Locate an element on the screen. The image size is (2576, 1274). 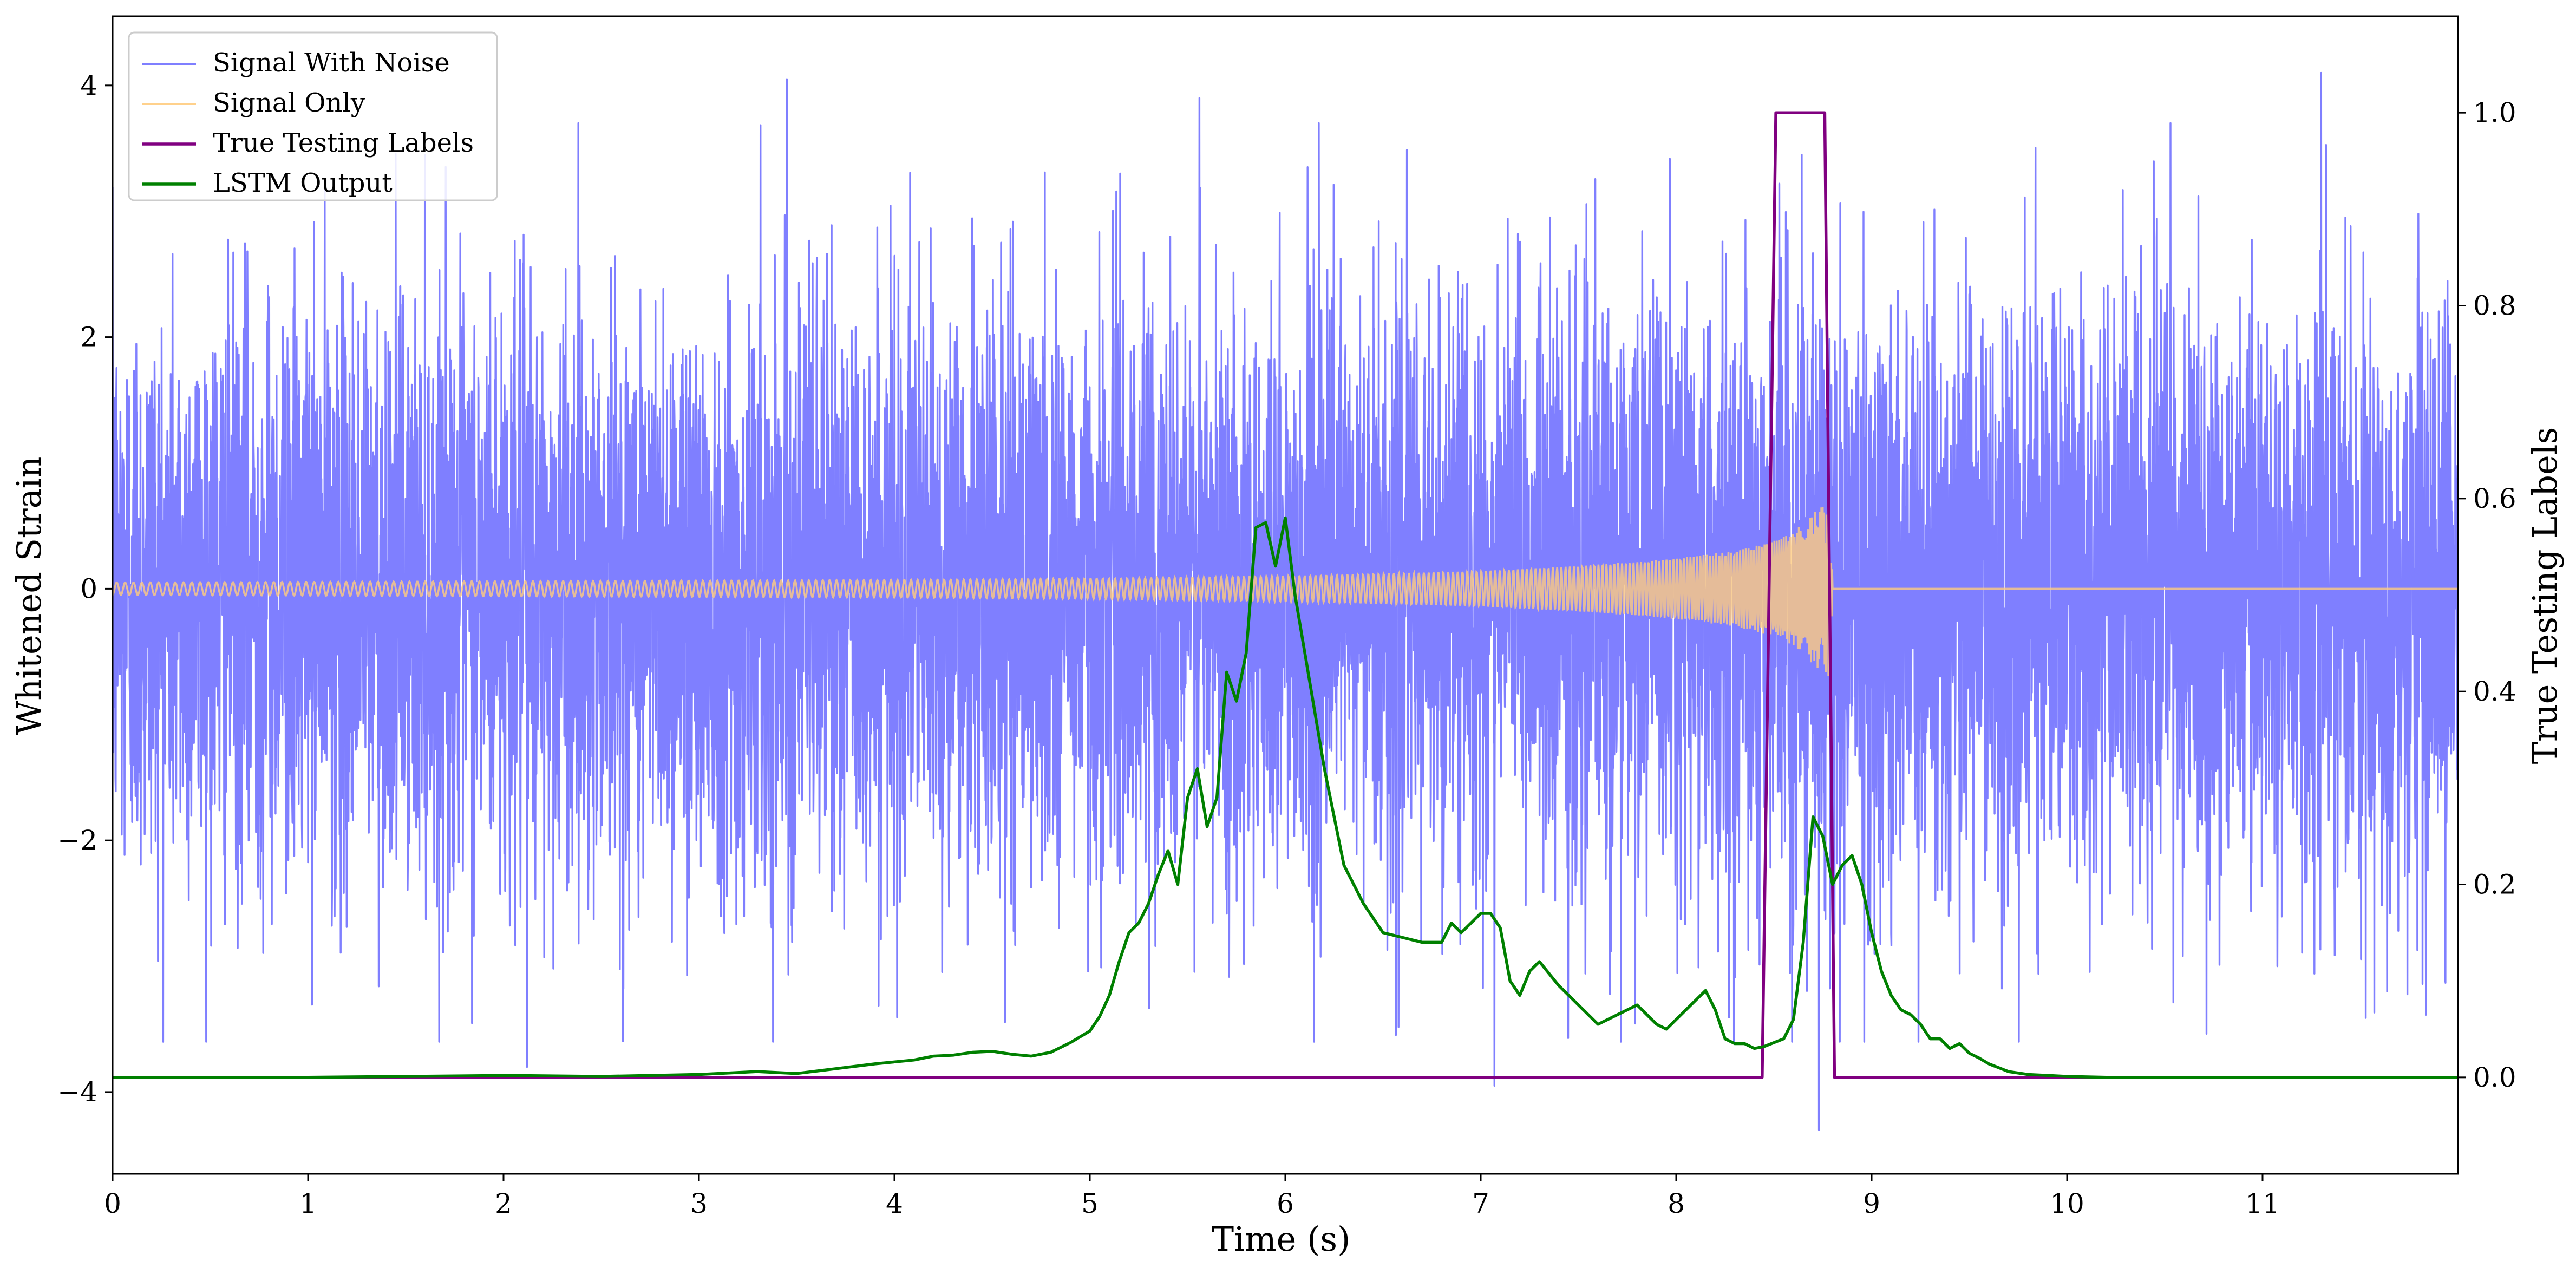
y2-tick-label: 0.2 is located at coordinates (2495, 884).